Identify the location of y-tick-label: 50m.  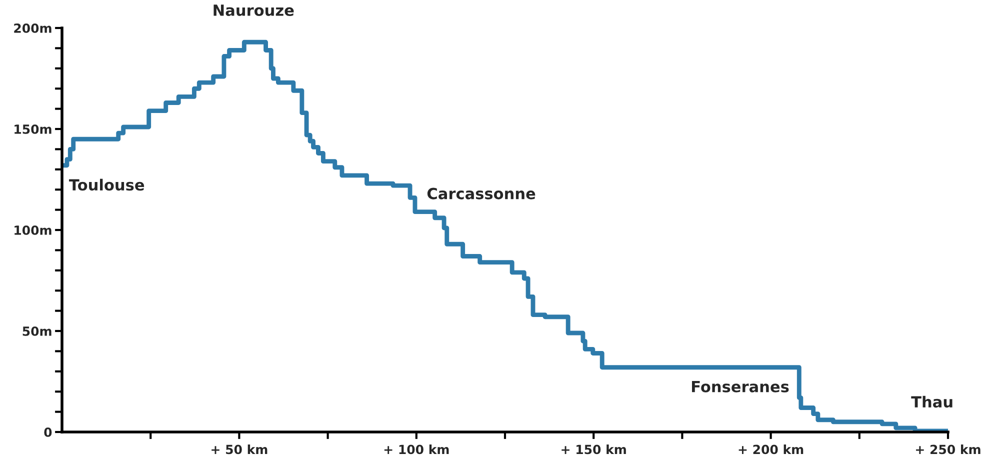
(37, 331).